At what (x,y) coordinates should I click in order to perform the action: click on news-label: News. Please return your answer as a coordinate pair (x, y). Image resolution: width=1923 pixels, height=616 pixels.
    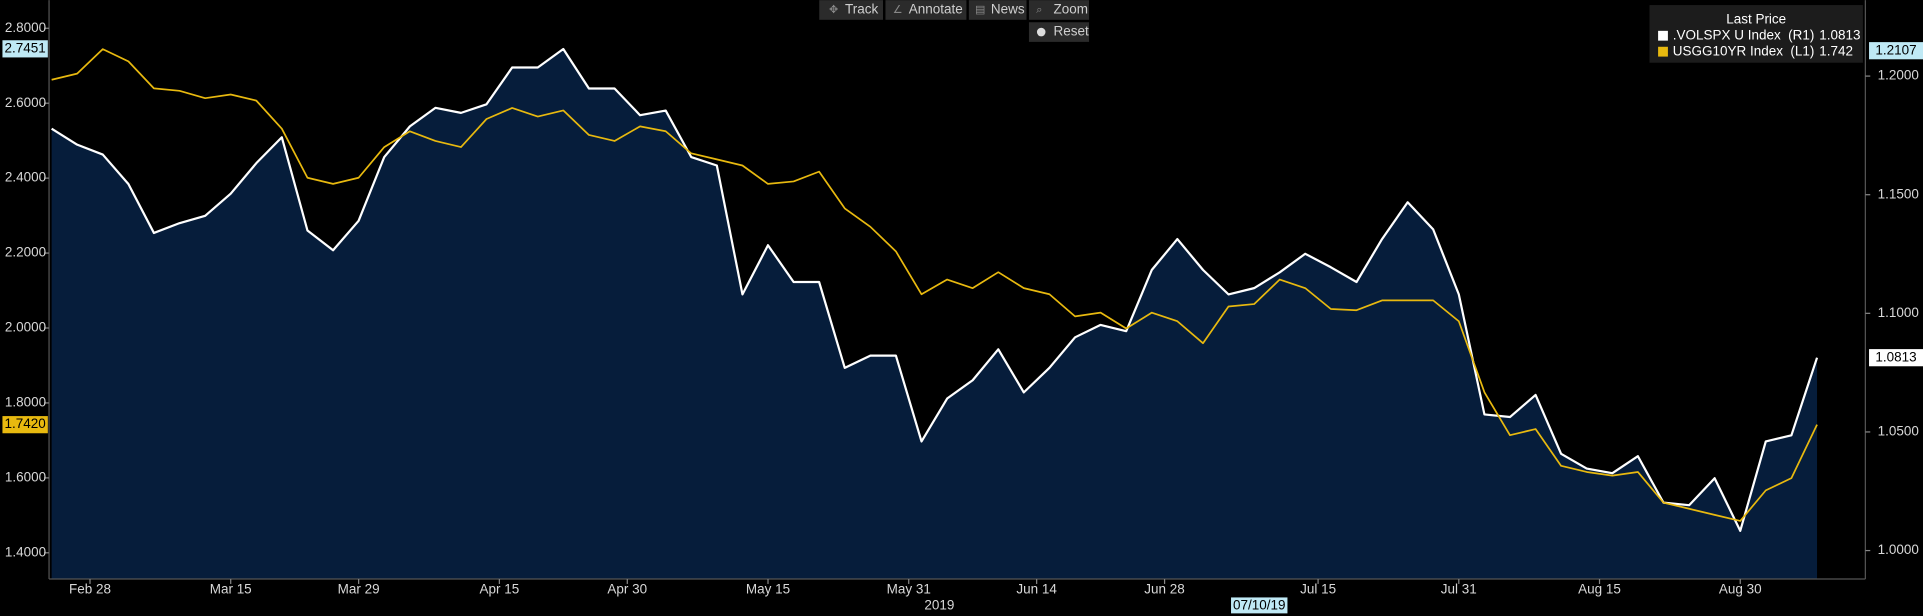
    Looking at the image, I should click on (1008, 9).